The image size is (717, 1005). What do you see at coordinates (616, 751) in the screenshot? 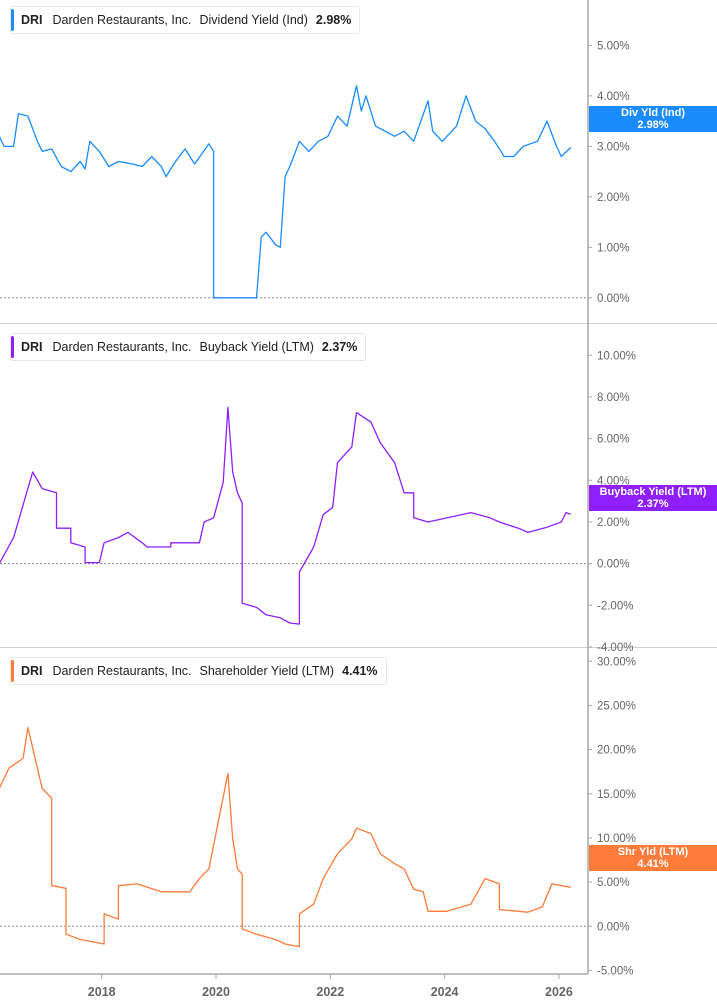
I see `y-tick-label: 20.00%` at bounding box center [616, 751].